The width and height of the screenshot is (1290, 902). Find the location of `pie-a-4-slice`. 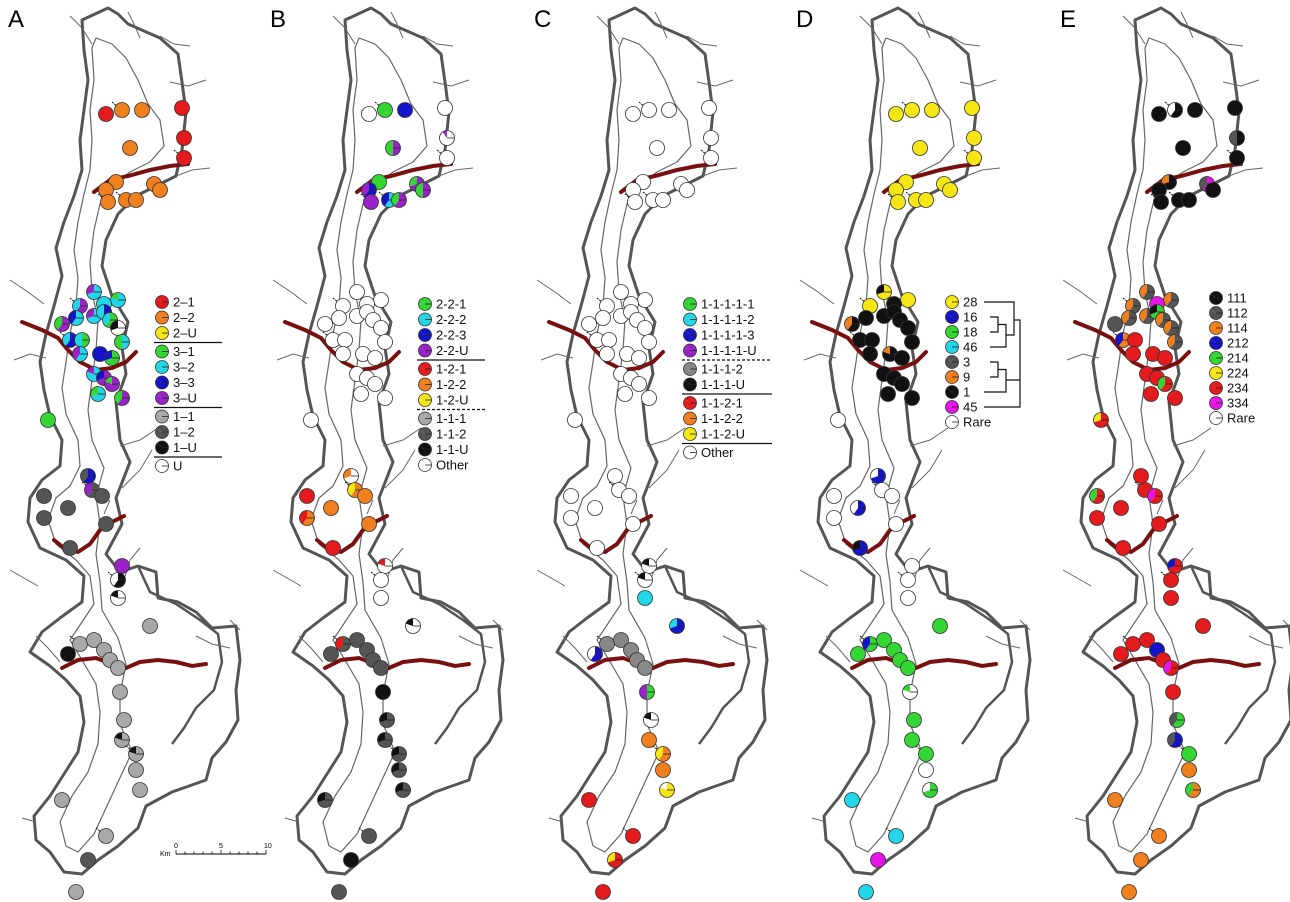

pie-a-4-slice is located at coordinates (184, 138).